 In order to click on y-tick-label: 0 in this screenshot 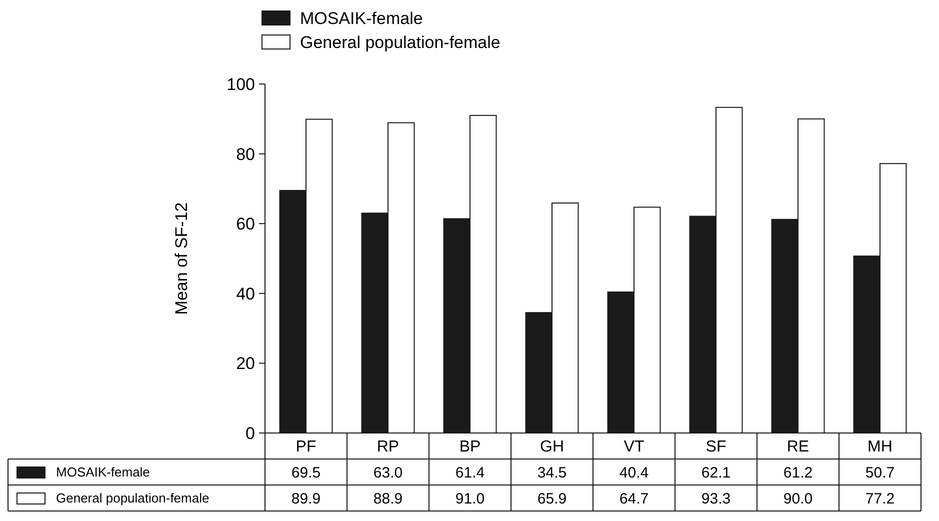, I will do `click(250, 433)`.